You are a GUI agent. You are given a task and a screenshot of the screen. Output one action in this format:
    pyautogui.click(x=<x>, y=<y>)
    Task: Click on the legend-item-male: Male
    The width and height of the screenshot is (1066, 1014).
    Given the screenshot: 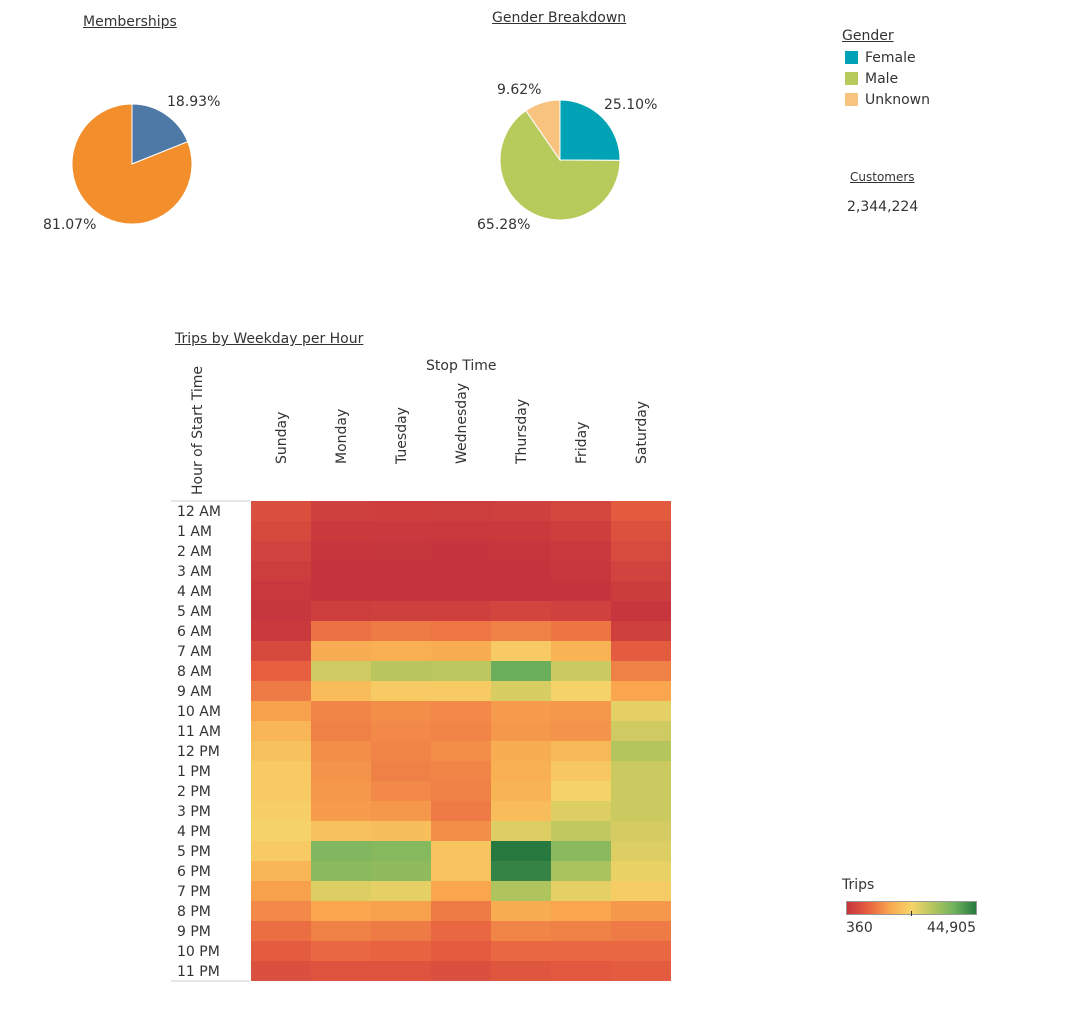 What is the action you would take?
    pyautogui.click(x=886, y=78)
    